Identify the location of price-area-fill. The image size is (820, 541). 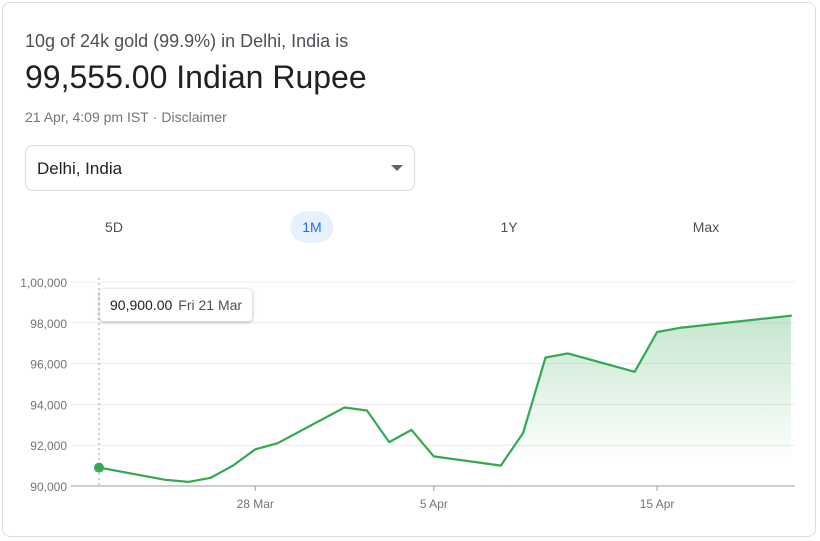
(645, 390).